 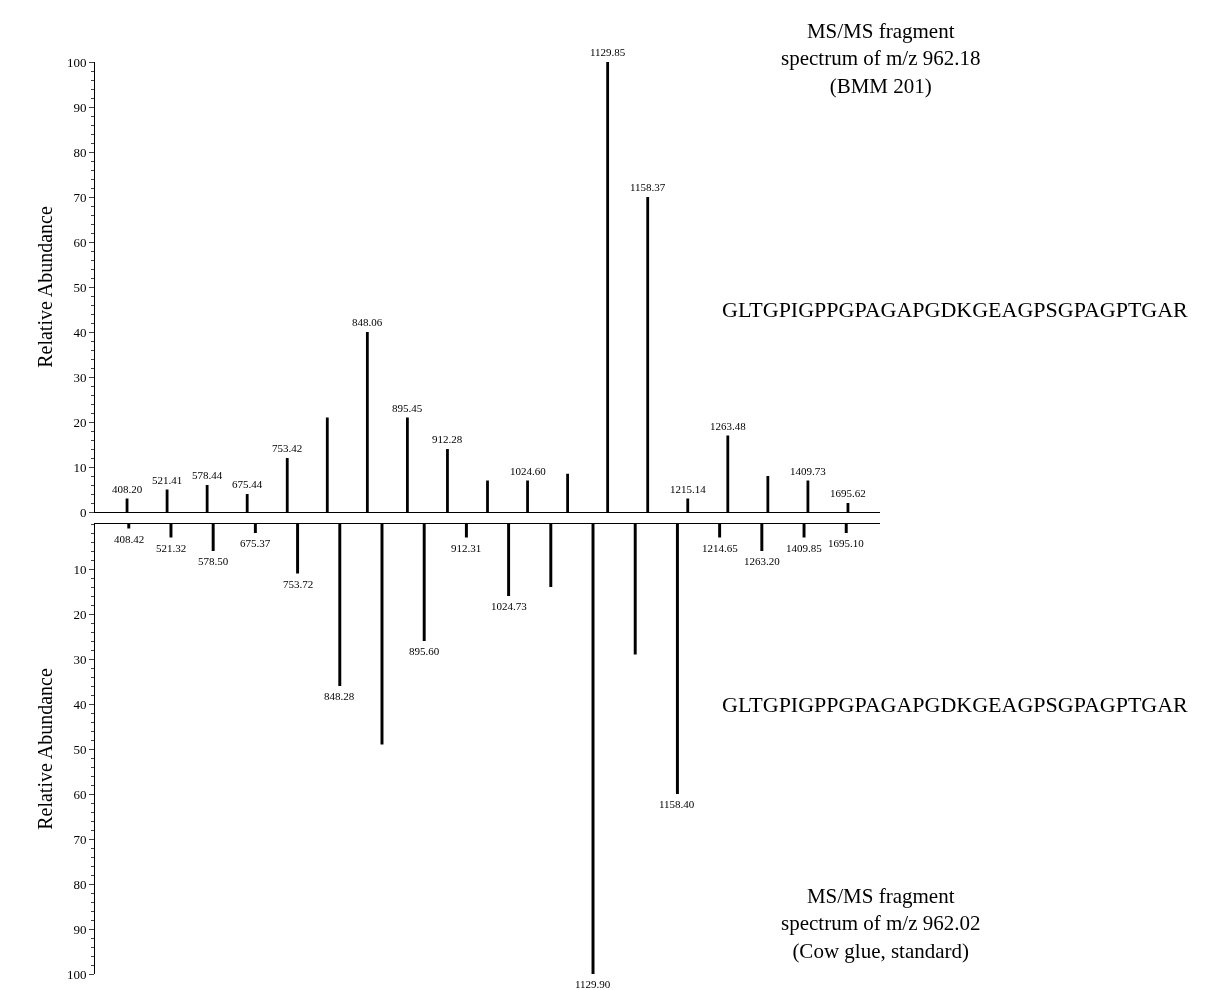 What do you see at coordinates (881, 923) in the screenshot?
I see `annotation: MS/MS fragment spectrum of m/z 962.02 (Cow glue, standard)` at bounding box center [881, 923].